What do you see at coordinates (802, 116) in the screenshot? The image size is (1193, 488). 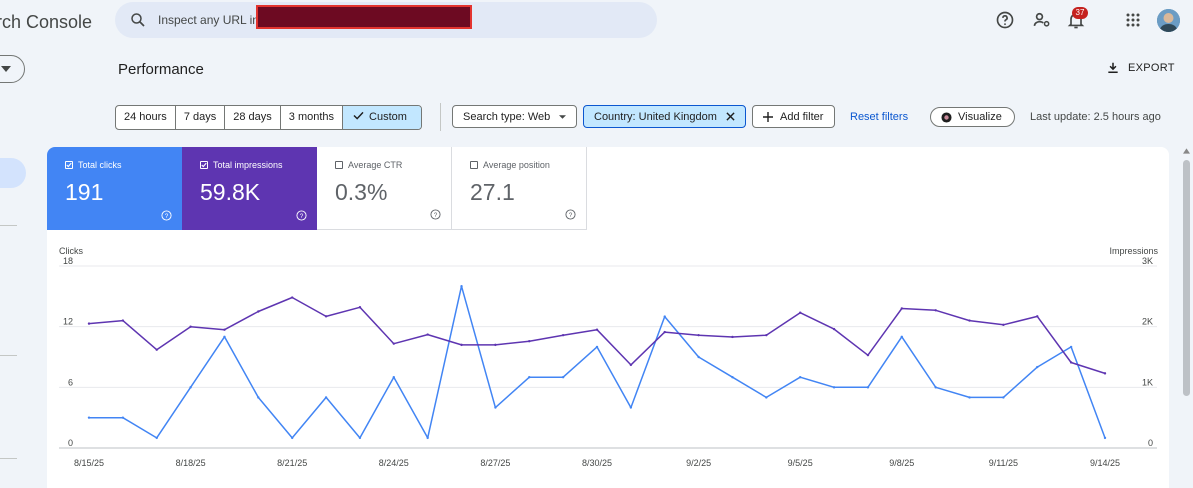 I see `add-filter-label: Add filter` at bounding box center [802, 116].